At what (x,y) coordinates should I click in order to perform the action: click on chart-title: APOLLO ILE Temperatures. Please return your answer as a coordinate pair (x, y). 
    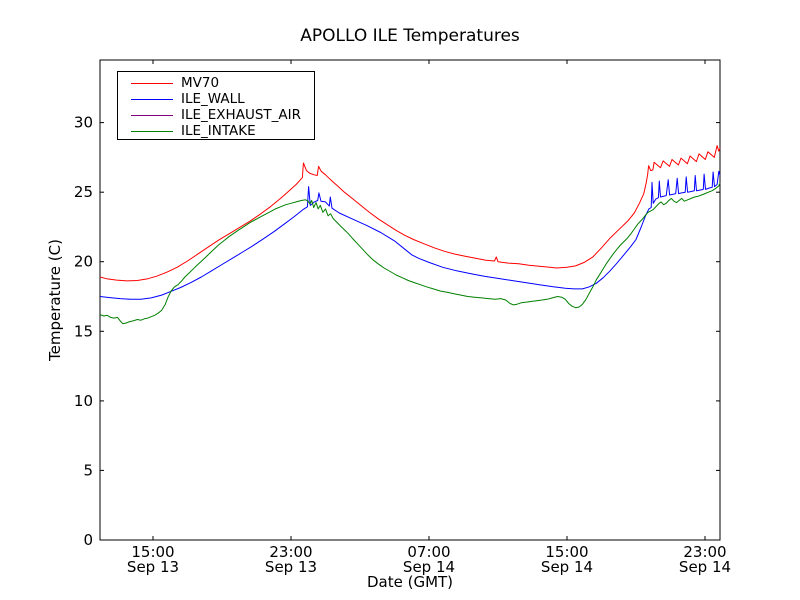
    Looking at the image, I should click on (410, 36).